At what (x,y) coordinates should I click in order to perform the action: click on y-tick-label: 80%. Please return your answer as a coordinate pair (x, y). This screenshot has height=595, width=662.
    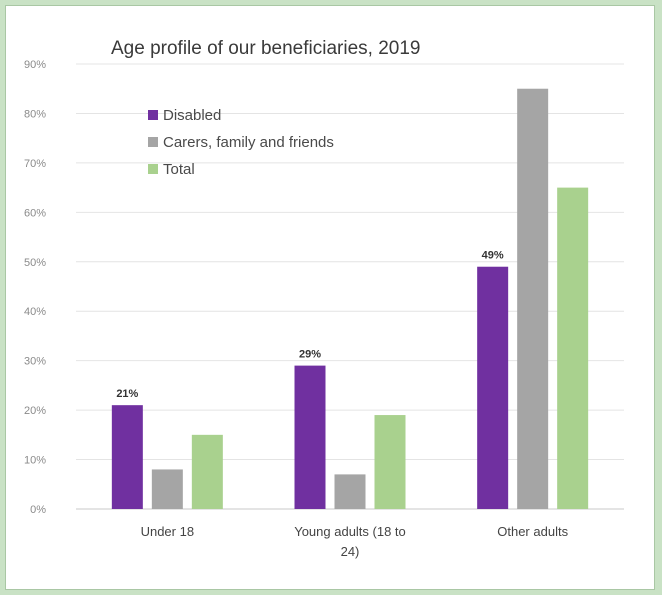
    Looking at the image, I should click on (35, 114).